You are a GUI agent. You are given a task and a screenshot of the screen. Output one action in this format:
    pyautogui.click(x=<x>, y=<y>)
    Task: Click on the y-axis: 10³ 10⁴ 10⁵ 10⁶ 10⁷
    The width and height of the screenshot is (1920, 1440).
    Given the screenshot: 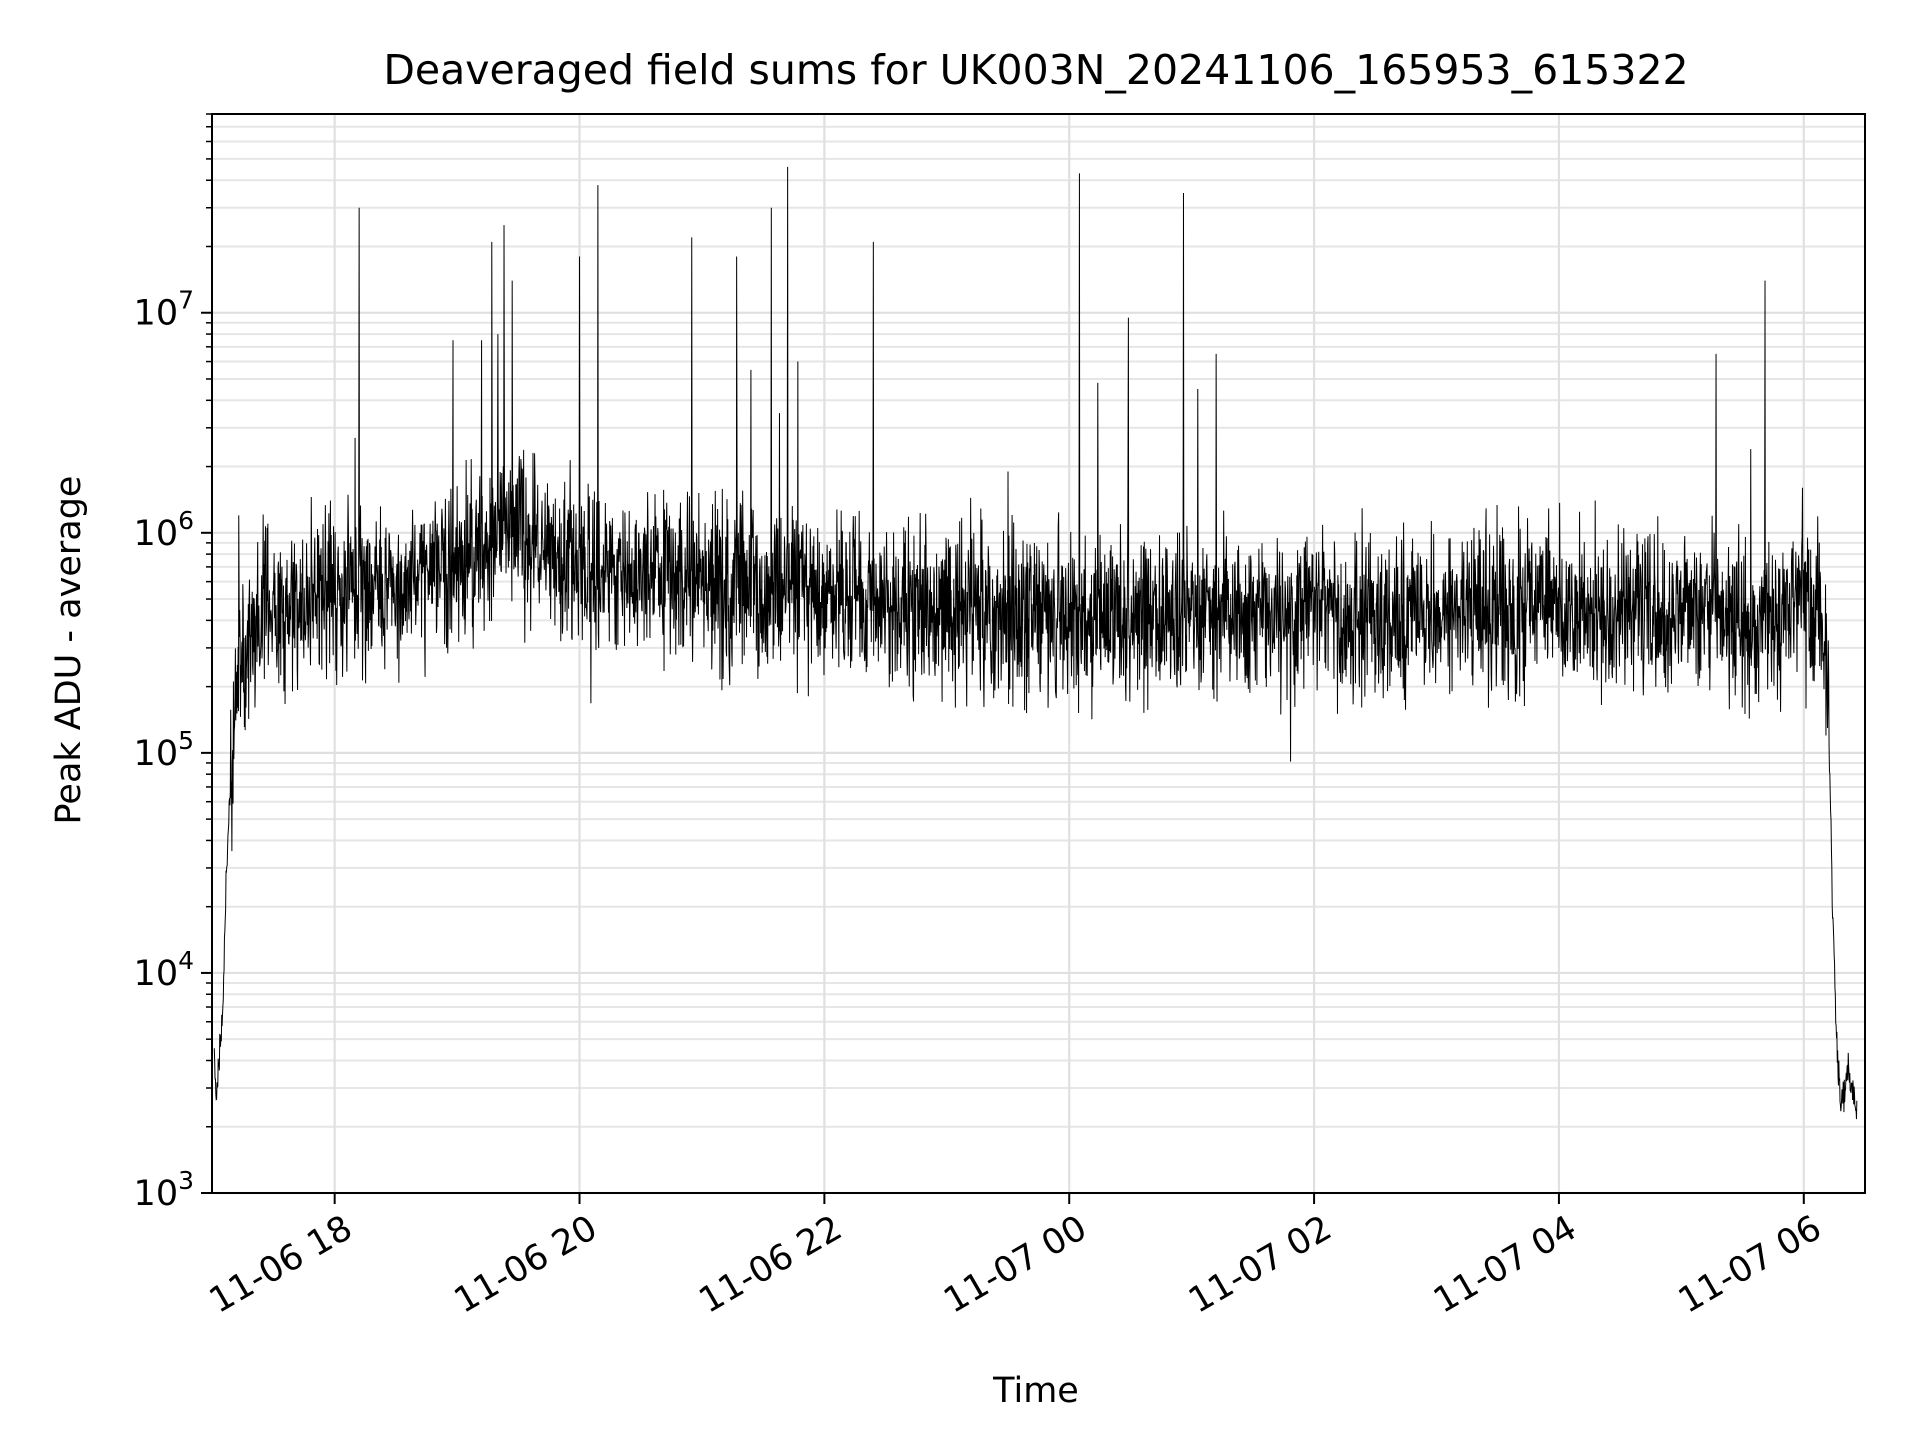 What is the action you would take?
    pyautogui.click(x=173, y=663)
    